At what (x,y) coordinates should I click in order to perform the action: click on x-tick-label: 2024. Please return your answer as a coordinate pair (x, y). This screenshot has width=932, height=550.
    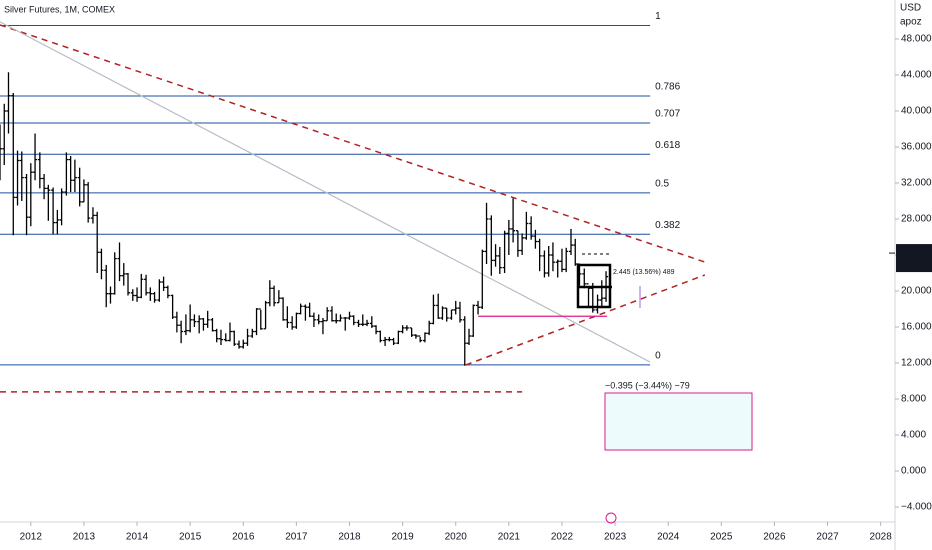
    Looking at the image, I should click on (668, 537).